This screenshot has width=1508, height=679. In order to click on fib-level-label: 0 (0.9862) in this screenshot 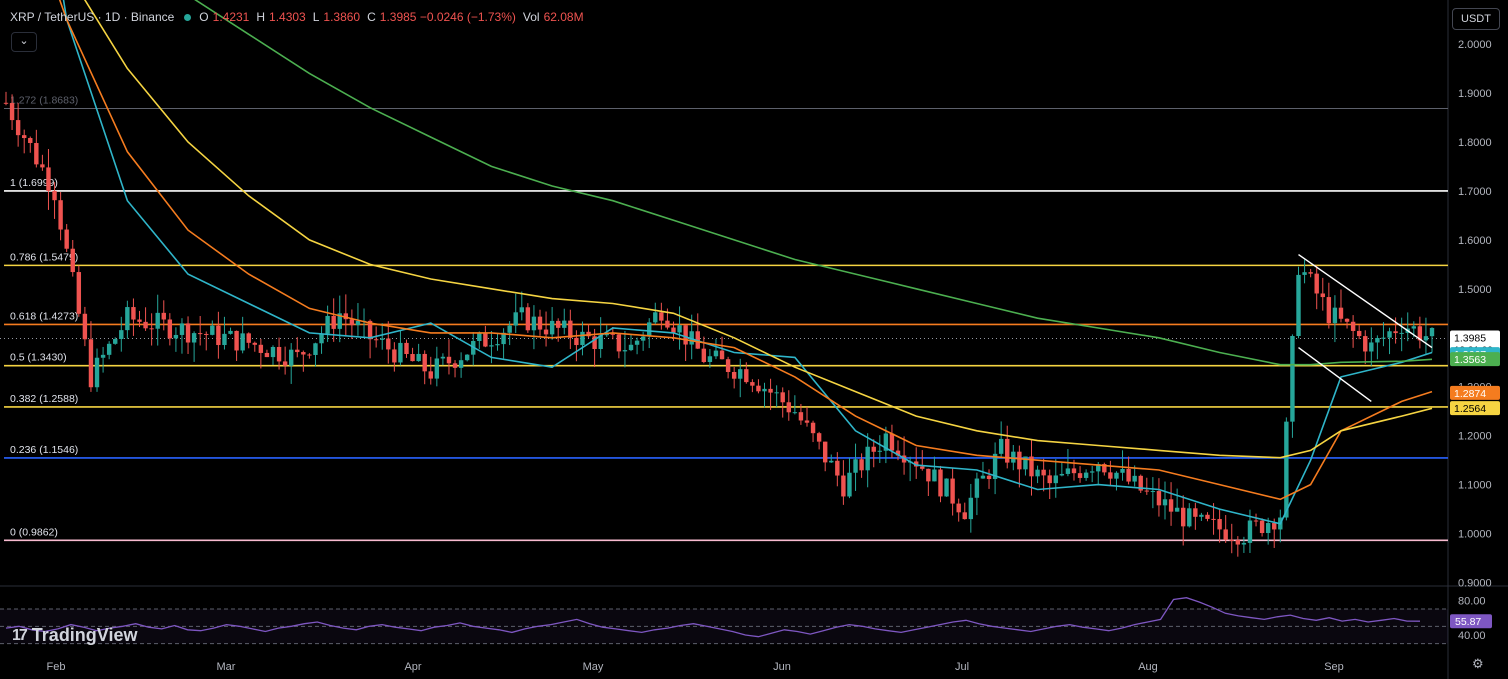, I will do `click(34, 532)`.